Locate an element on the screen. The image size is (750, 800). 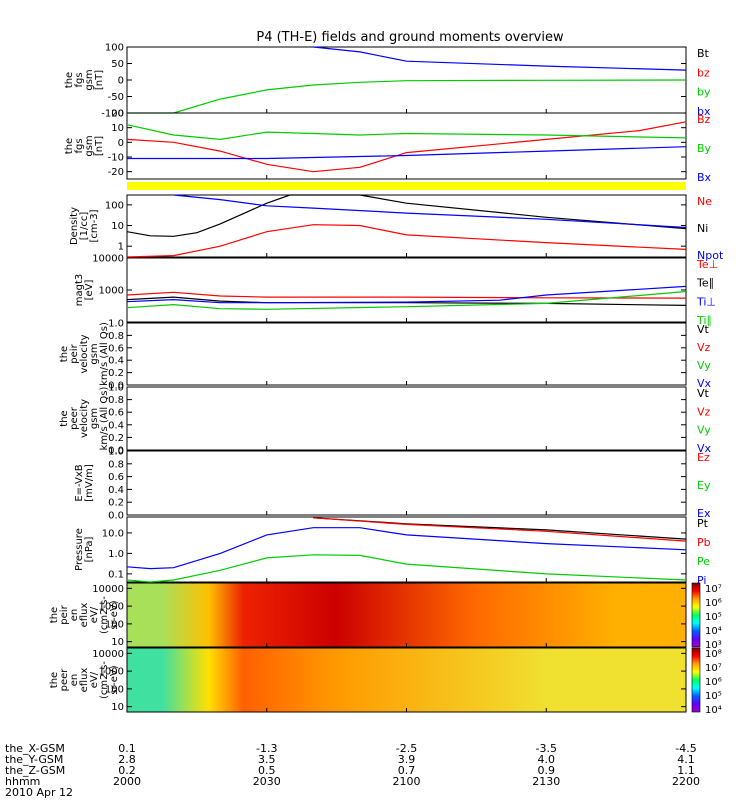
y-axis-label-line: peir is located at coordinates (64, 614).